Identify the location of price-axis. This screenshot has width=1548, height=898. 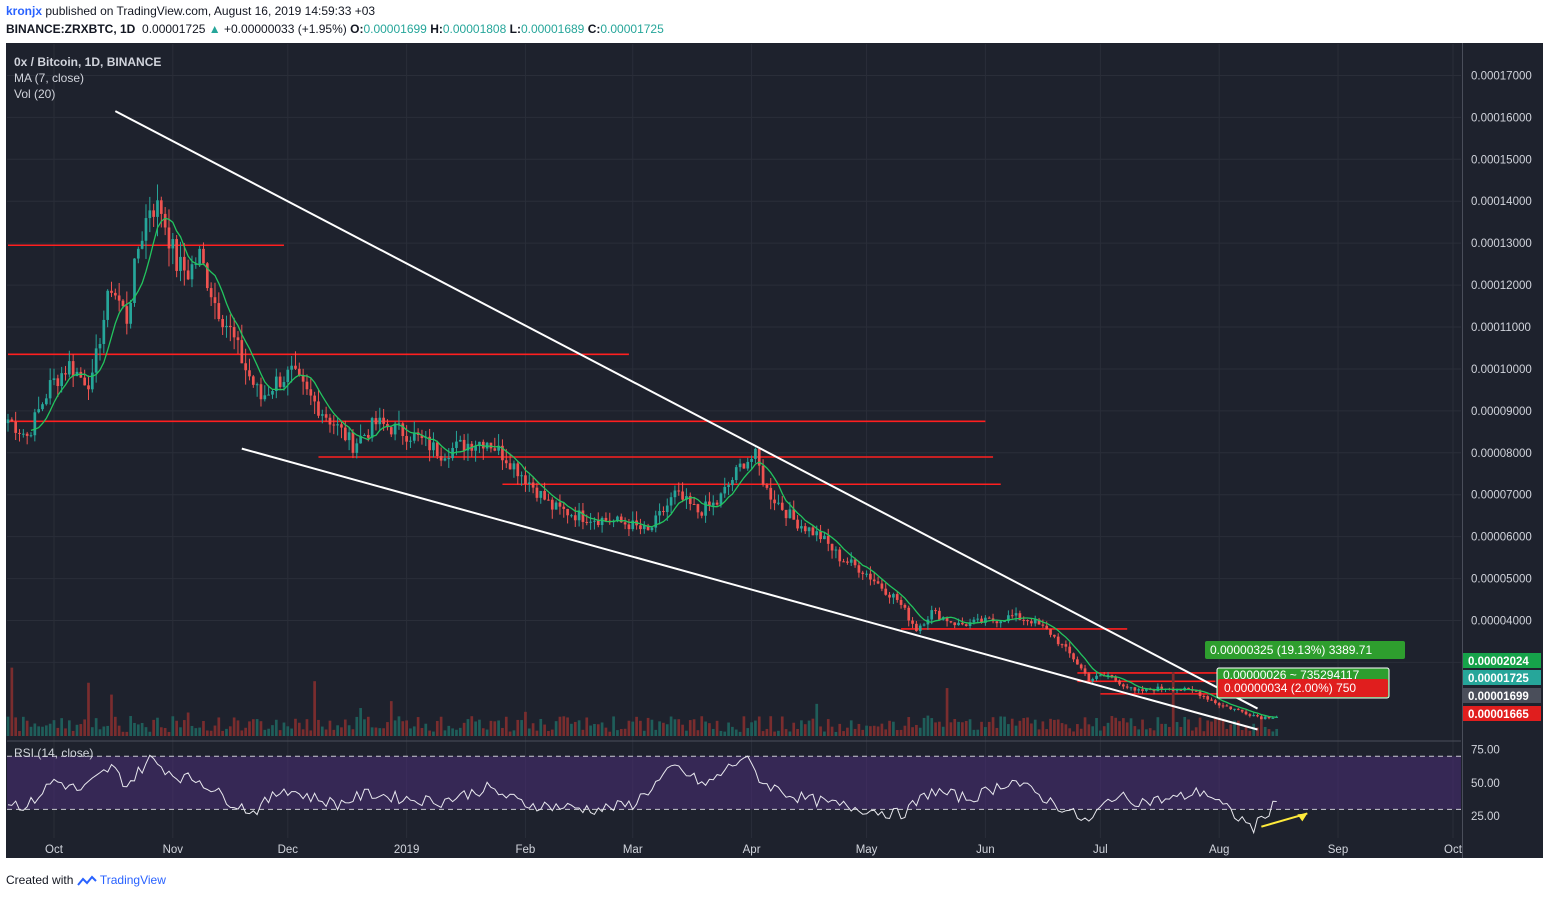
(1502, 450).